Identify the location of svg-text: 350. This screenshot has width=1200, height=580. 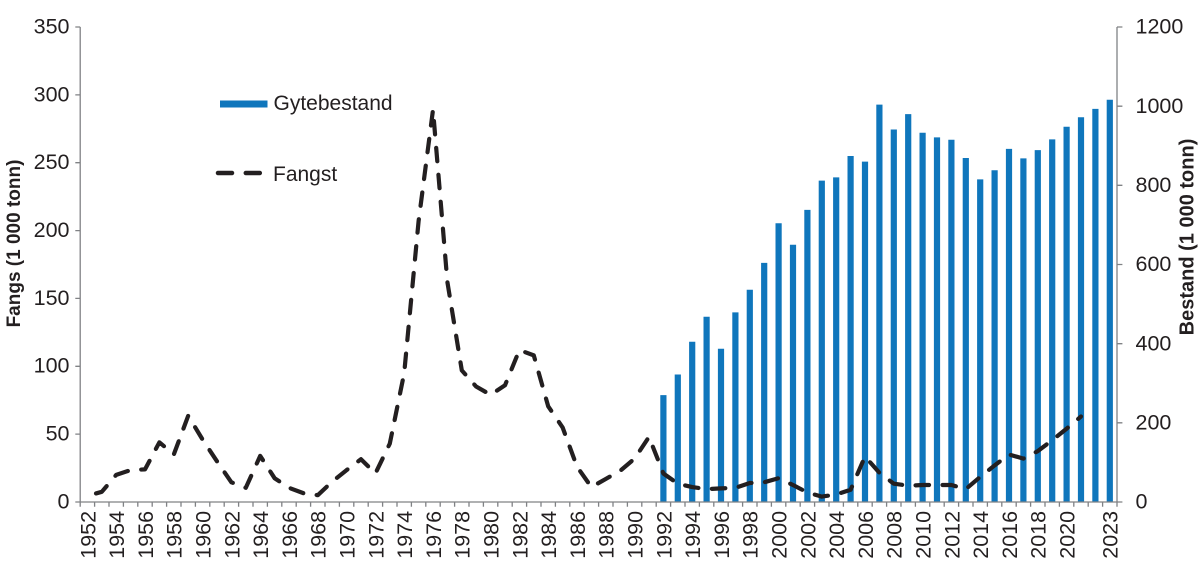
(52, 26).